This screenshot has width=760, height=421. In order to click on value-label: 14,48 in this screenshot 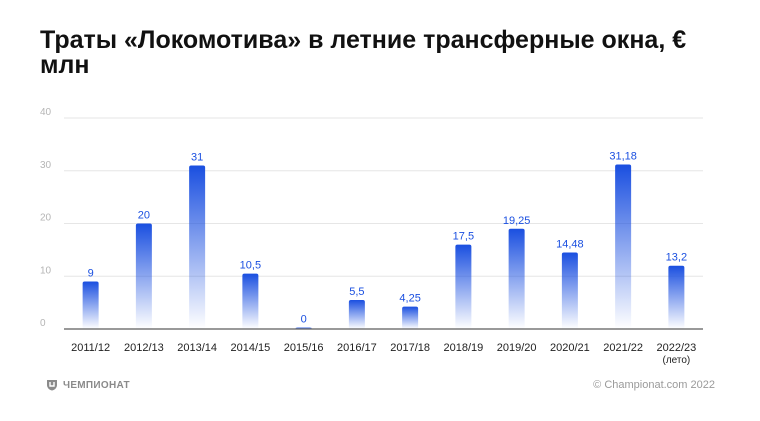, I will do `click(570, 245)`.